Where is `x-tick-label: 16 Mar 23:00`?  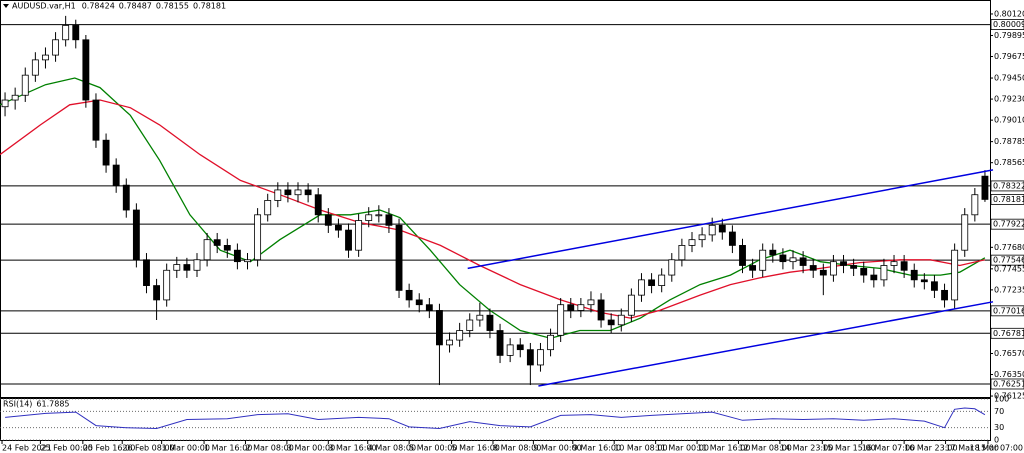
x-tick-label: 16 Mar 23:00 is located at coordinates (930, 448).